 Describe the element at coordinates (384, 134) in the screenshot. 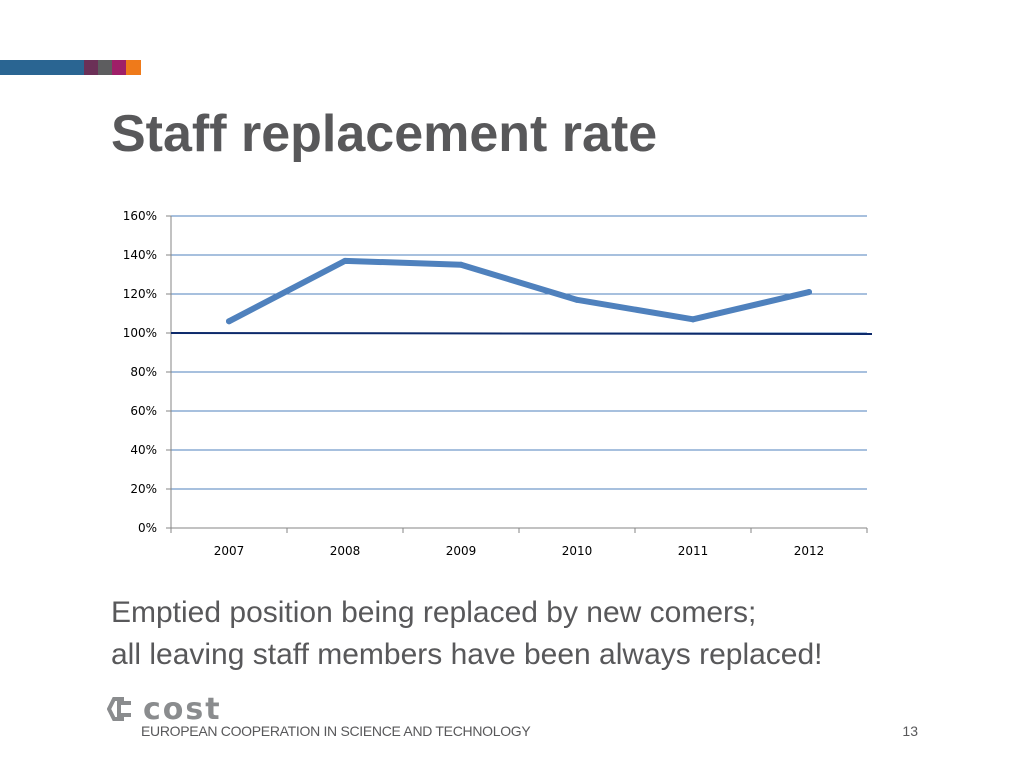

I see `page-title: Staff replacement rate` at that location.